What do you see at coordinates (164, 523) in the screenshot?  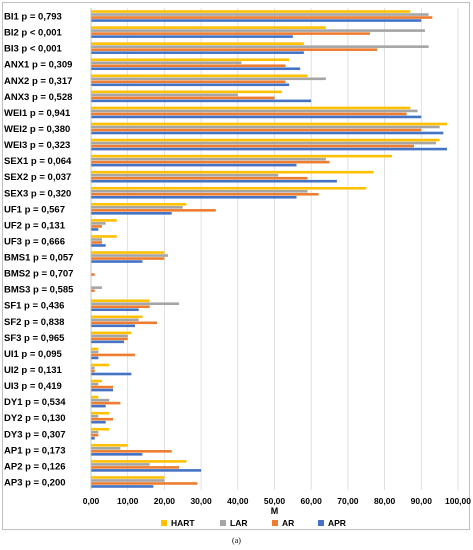 I see `legend-swatch-hart` at bounding box center [164, 523].